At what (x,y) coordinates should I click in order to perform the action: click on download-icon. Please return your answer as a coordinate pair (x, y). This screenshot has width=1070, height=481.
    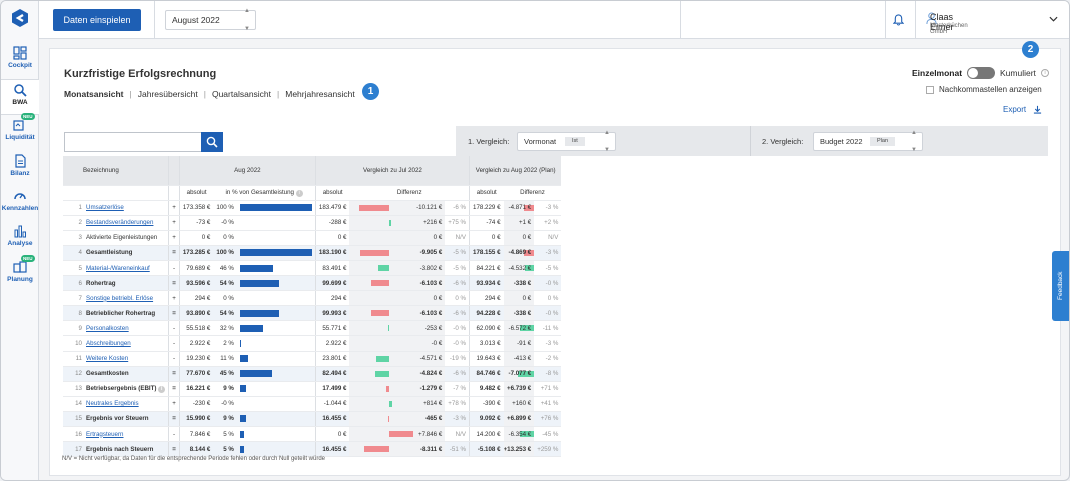
    Looking at the image, I should click on (1037, 109).